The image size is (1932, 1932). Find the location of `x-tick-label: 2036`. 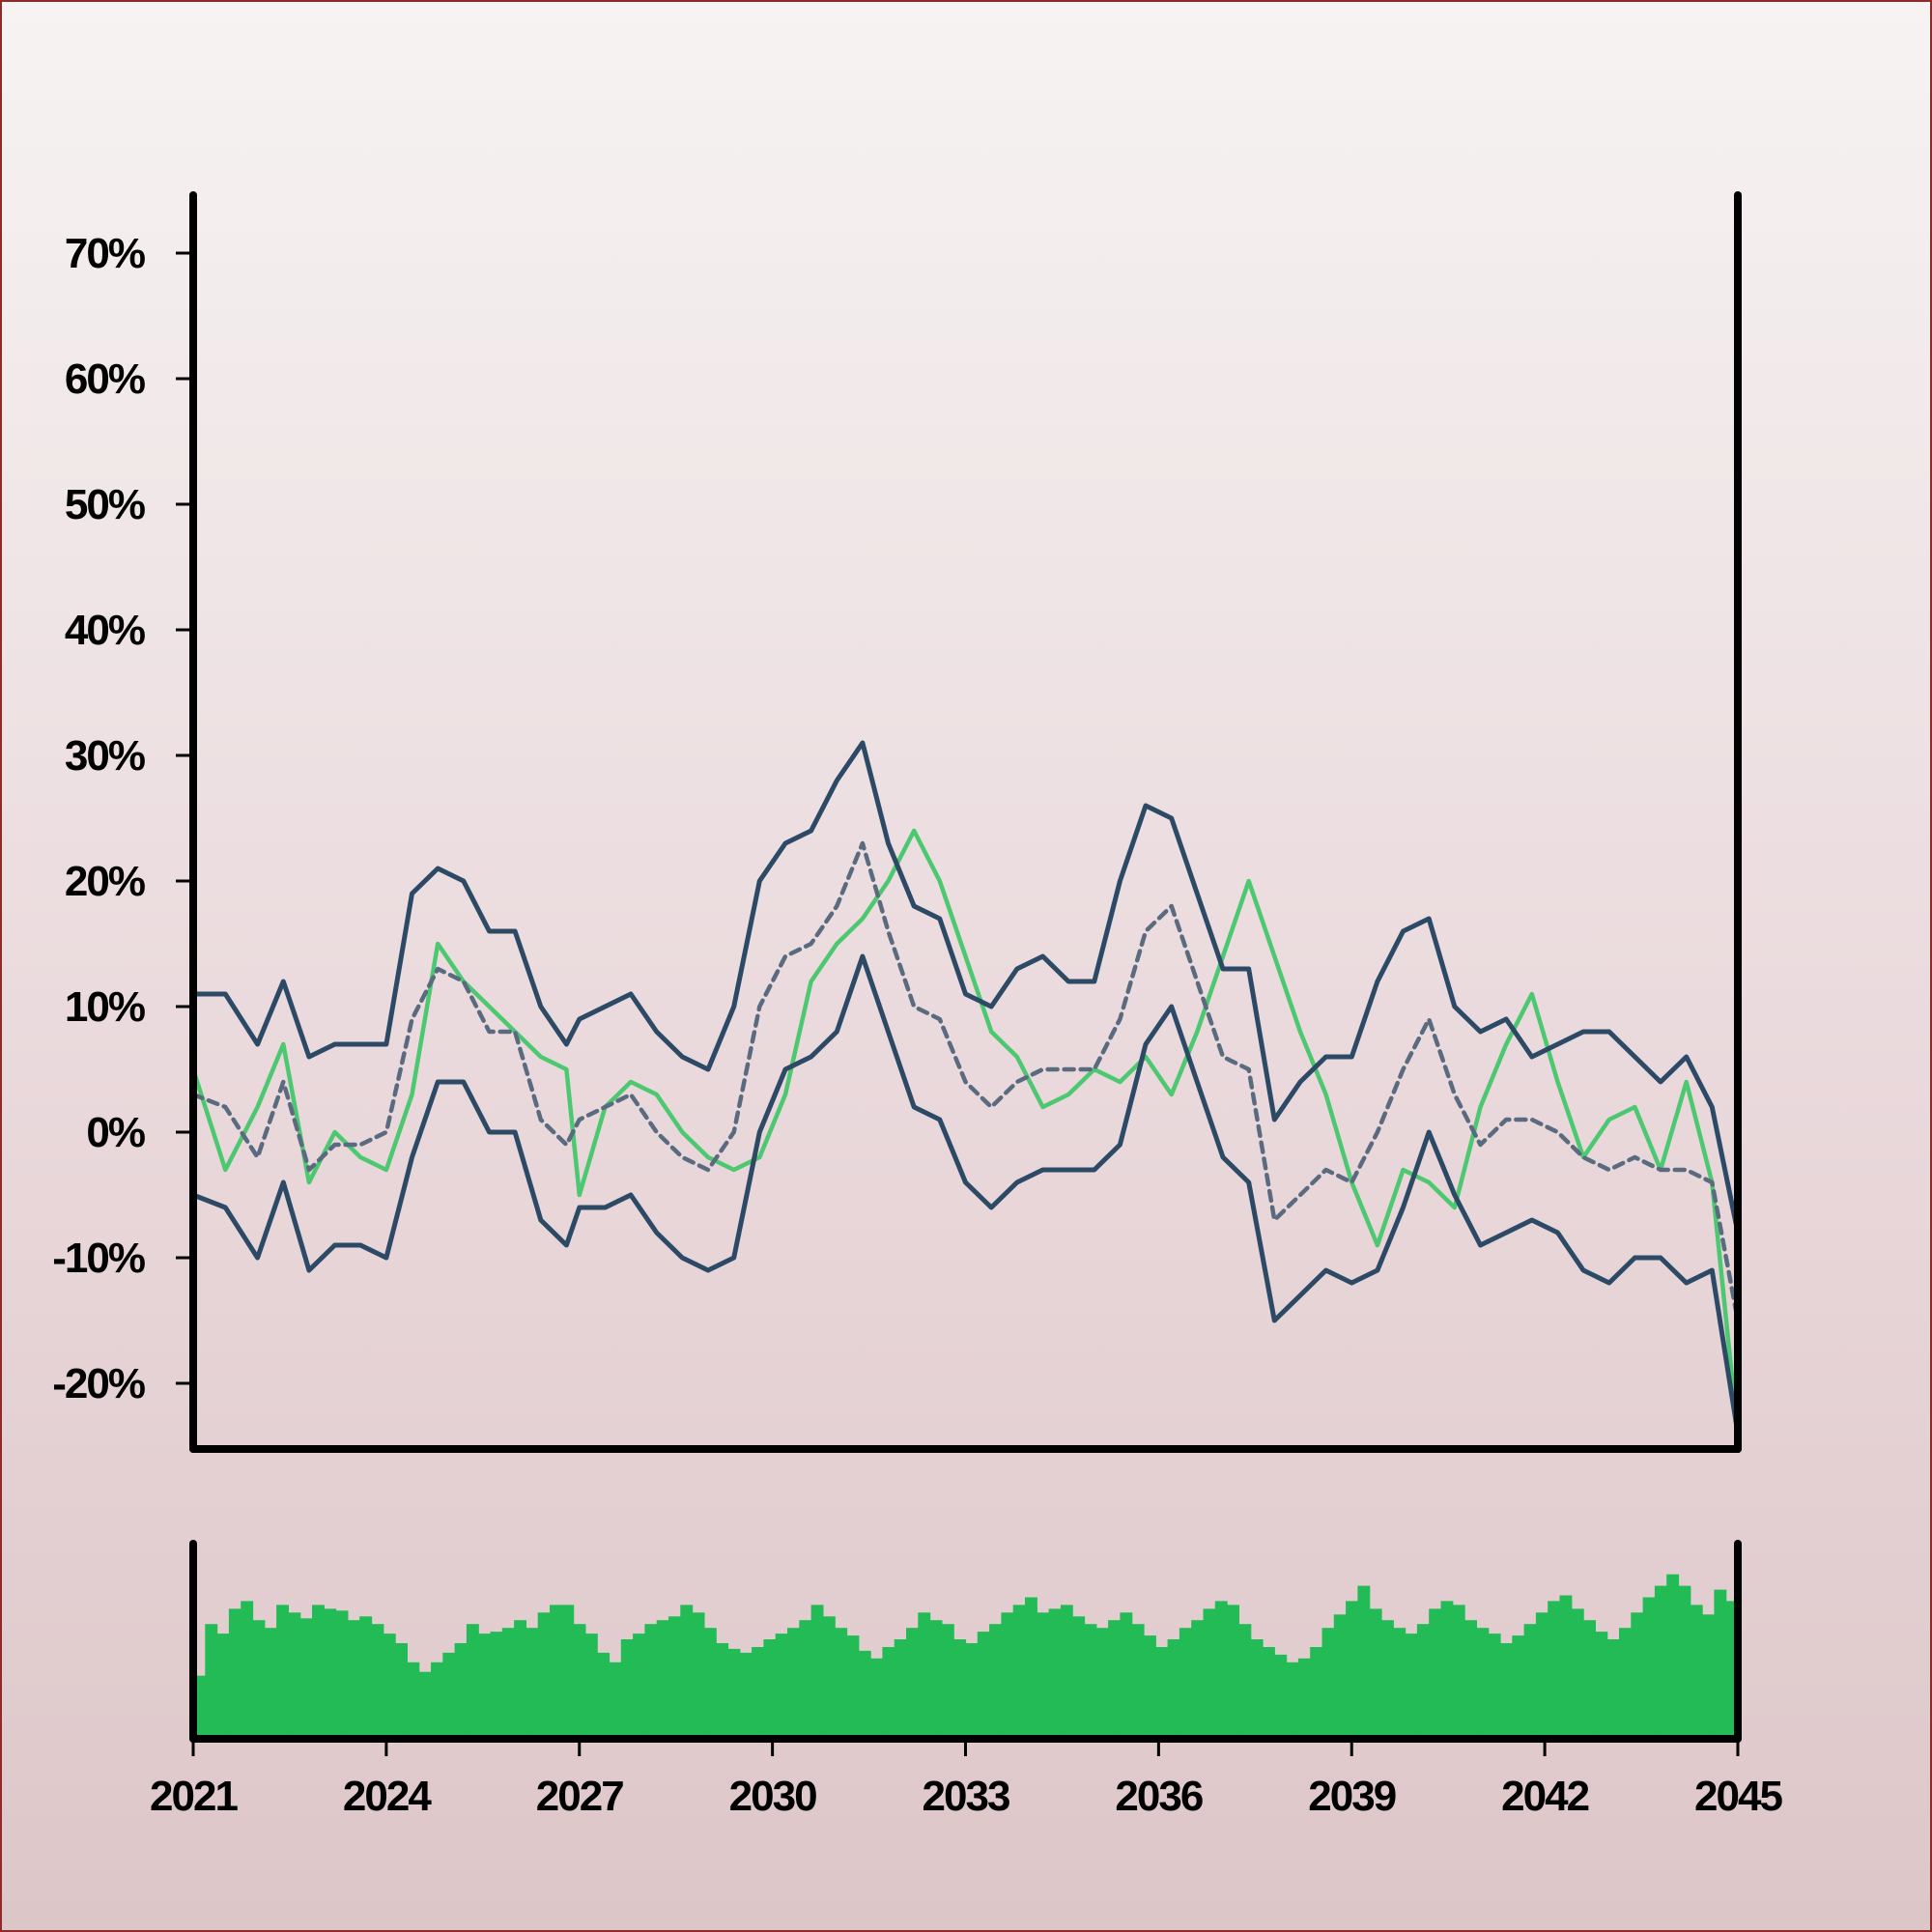

x-tick-label: 2036 is located at coordinates (1158, 1796).